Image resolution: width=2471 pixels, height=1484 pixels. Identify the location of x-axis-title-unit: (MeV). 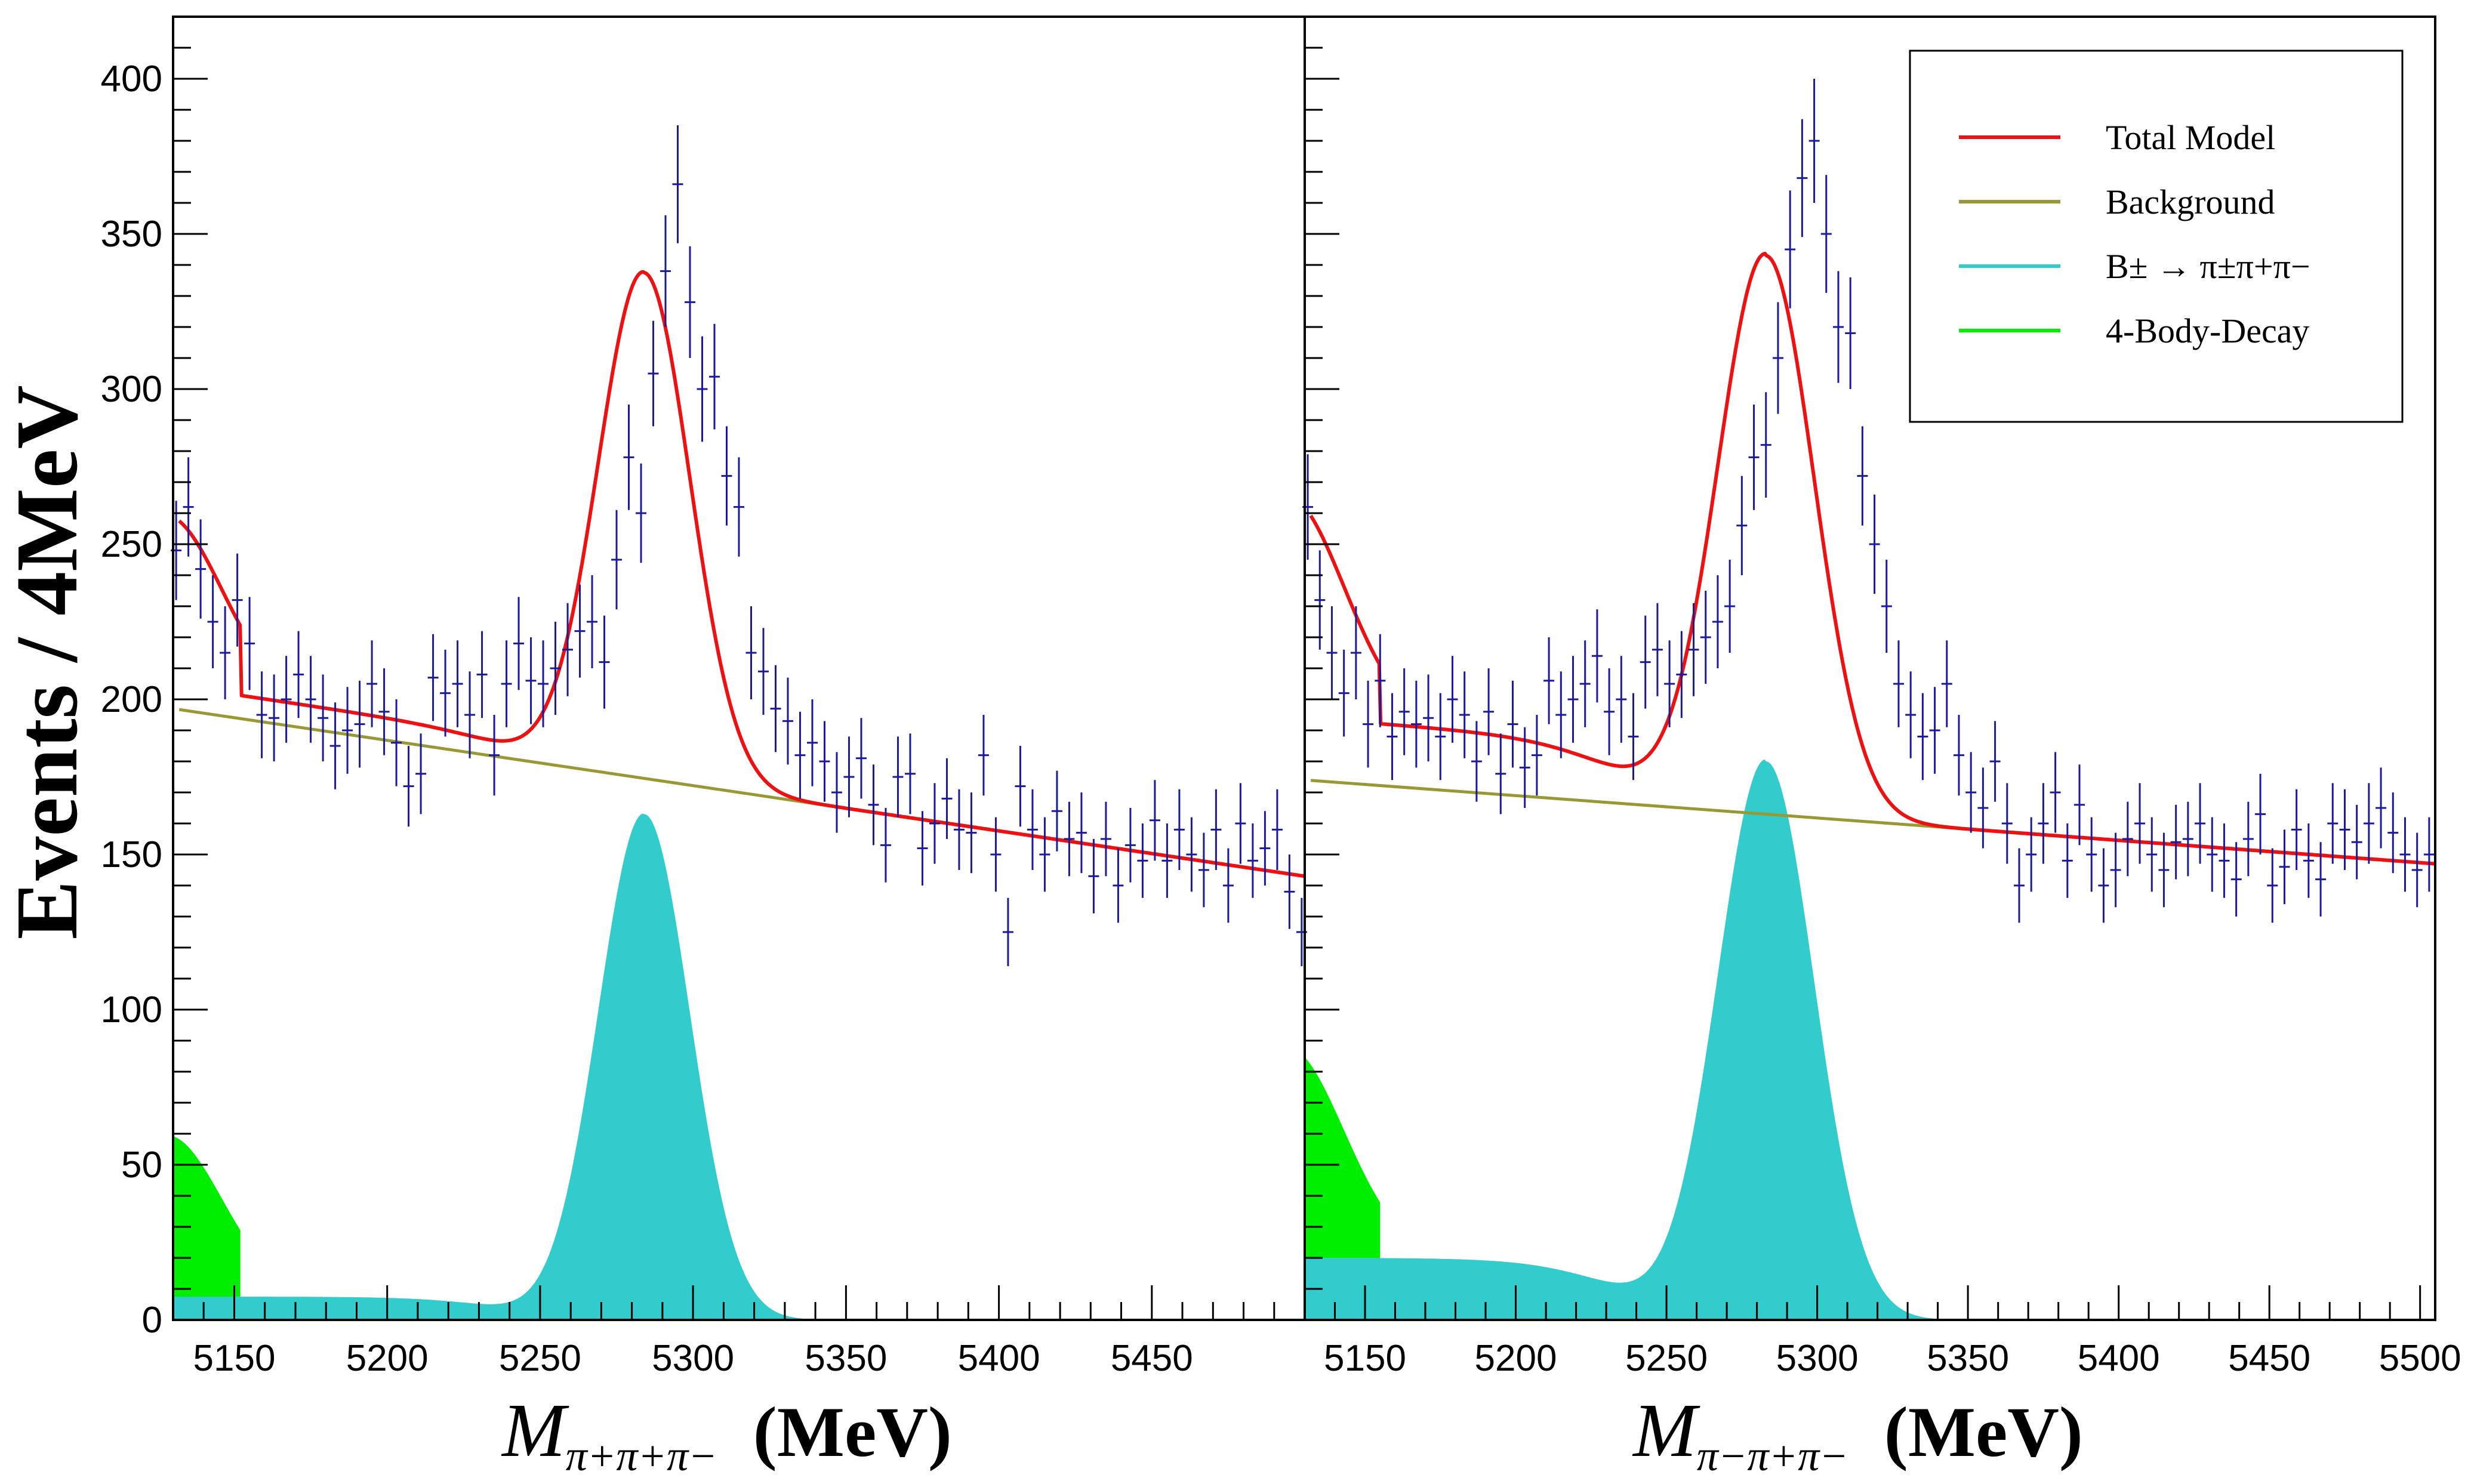
(852, 1431).